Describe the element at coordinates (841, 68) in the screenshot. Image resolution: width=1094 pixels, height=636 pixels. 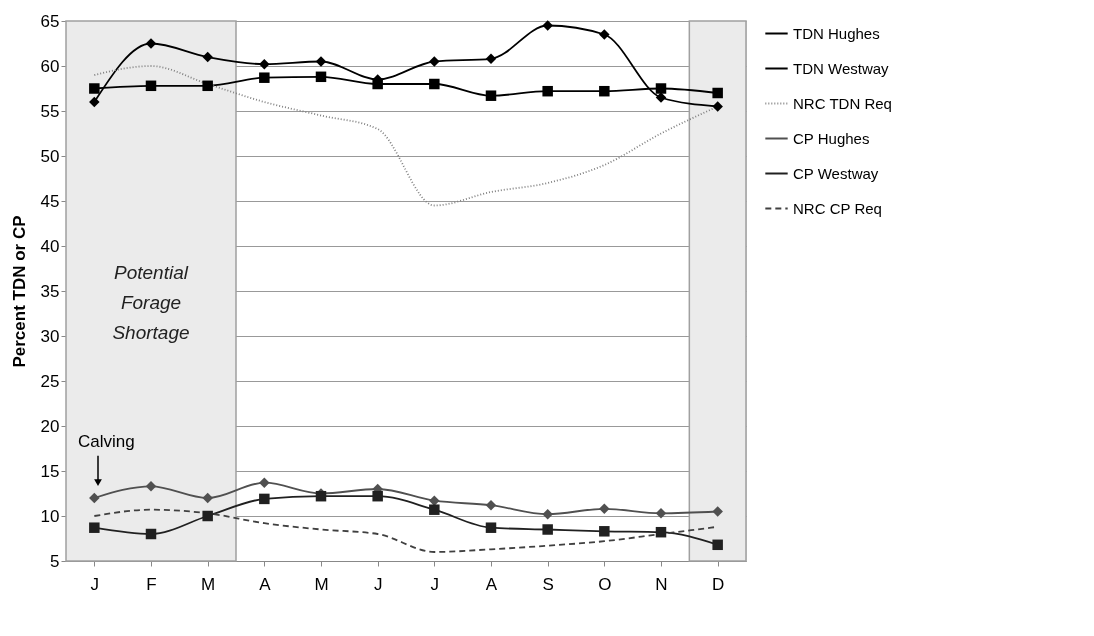
I see `legend-label: TDN Westway` at that location.